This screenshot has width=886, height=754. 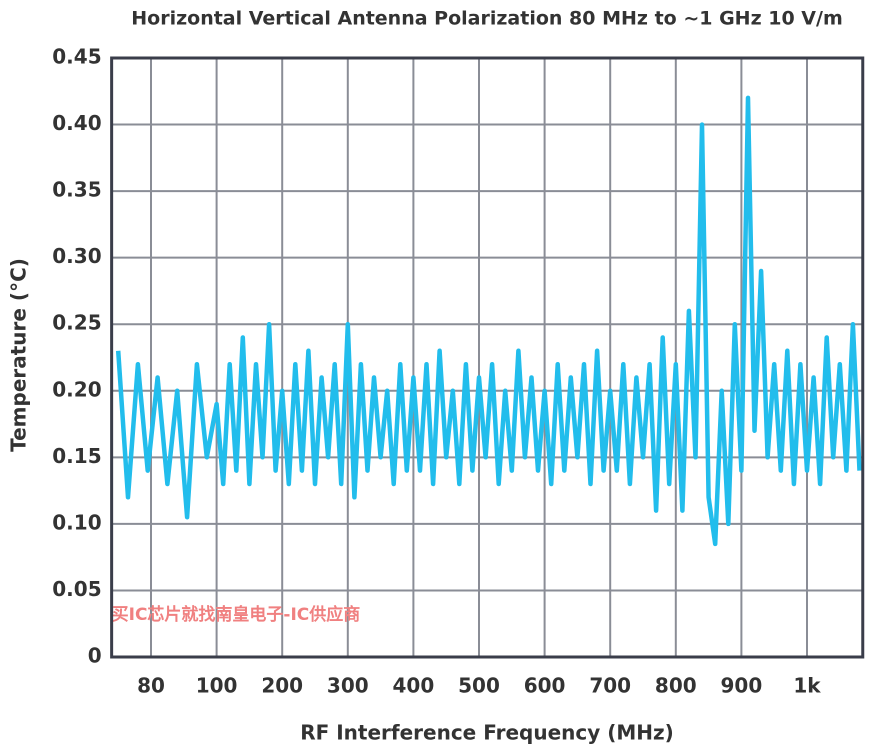 What do you see at coordinates (348, 686) in the screenshot?
I see `x-tick-label: 300` at bounding box center [348, 686].